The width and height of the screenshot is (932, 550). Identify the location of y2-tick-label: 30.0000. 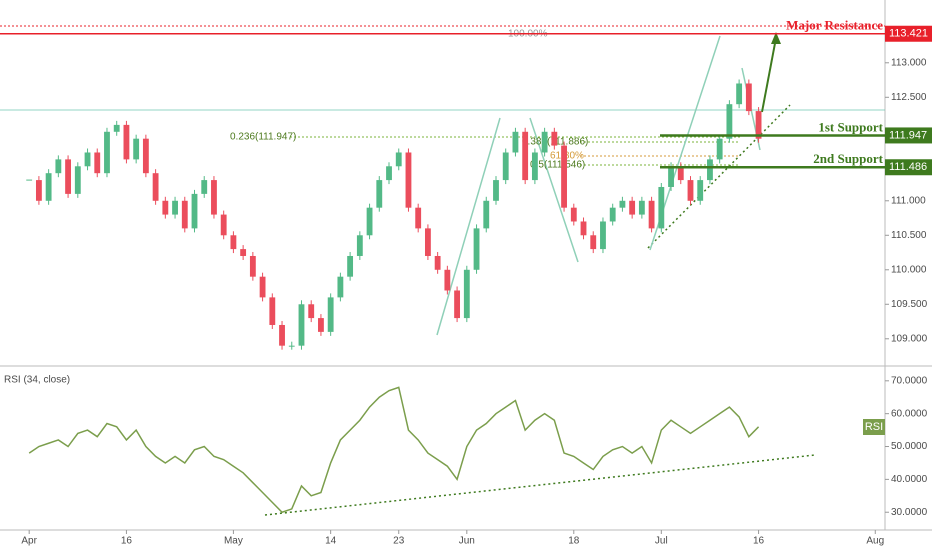
(909, 512).